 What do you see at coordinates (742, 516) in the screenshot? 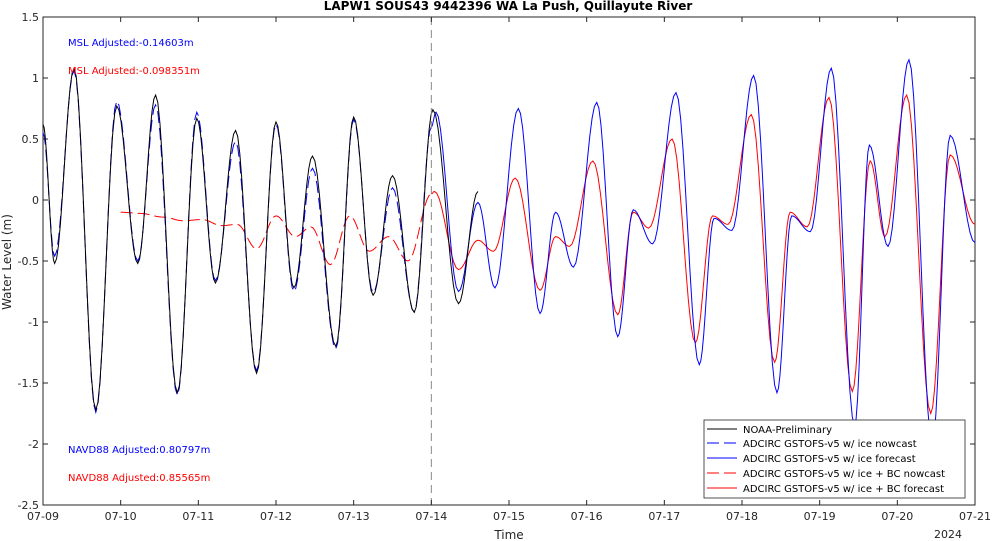
I see `x-tick-label: 07-18` at bounding box center [742, 516].